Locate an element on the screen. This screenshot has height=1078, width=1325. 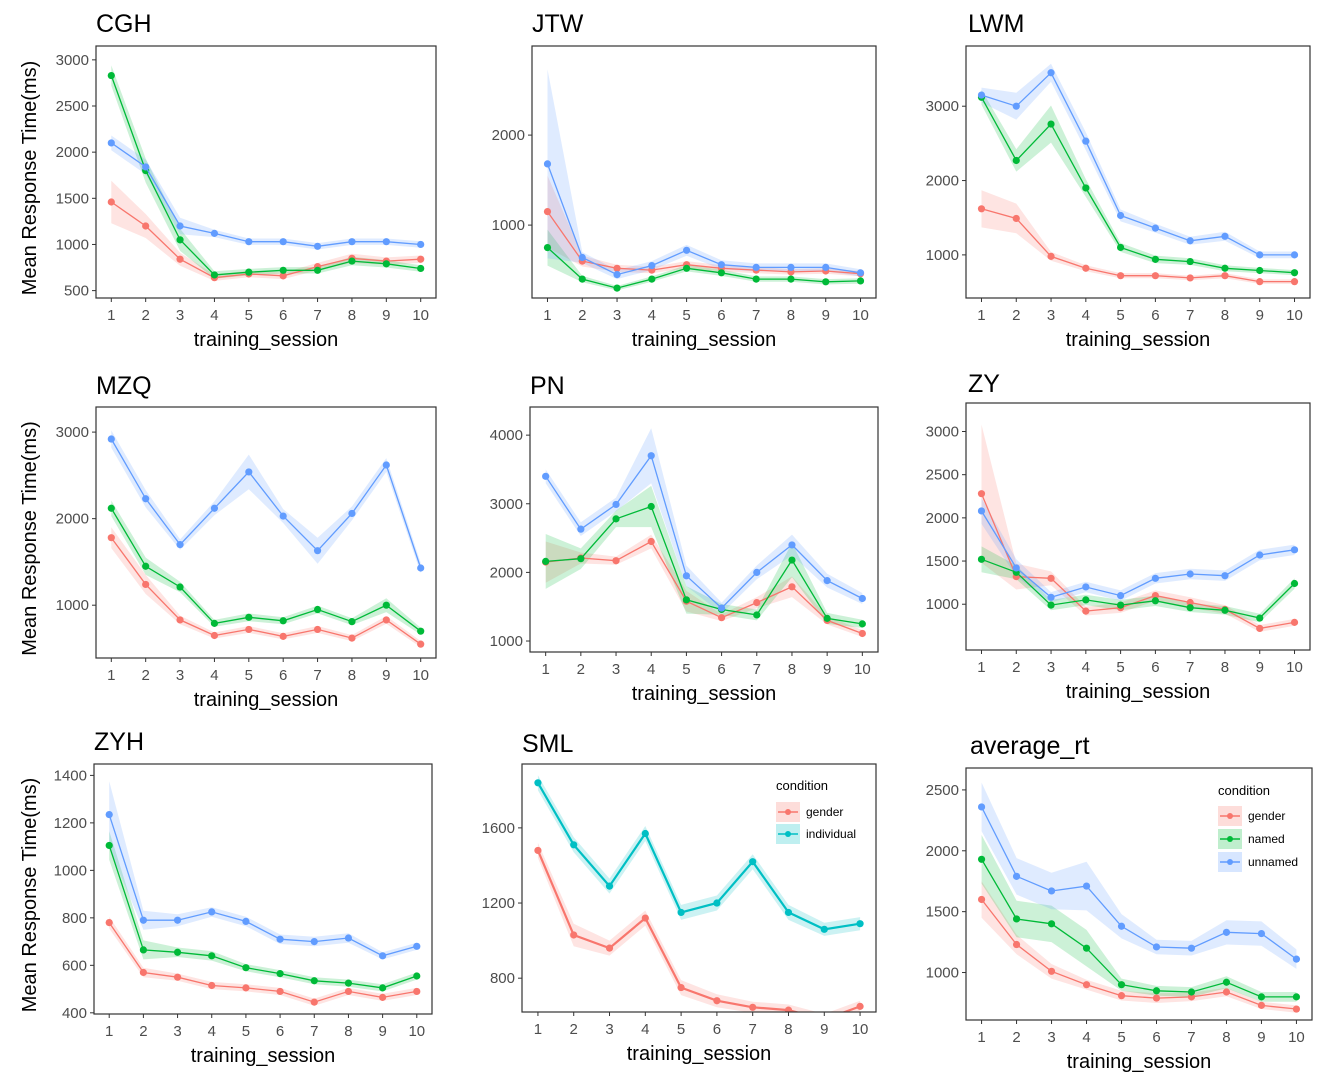
series-line-named is located at coordinates (263, 917).